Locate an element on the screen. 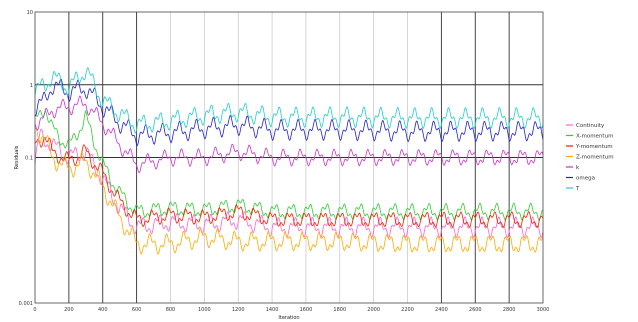  x-tick-label: 2200 is located at coordinates (407, 310).